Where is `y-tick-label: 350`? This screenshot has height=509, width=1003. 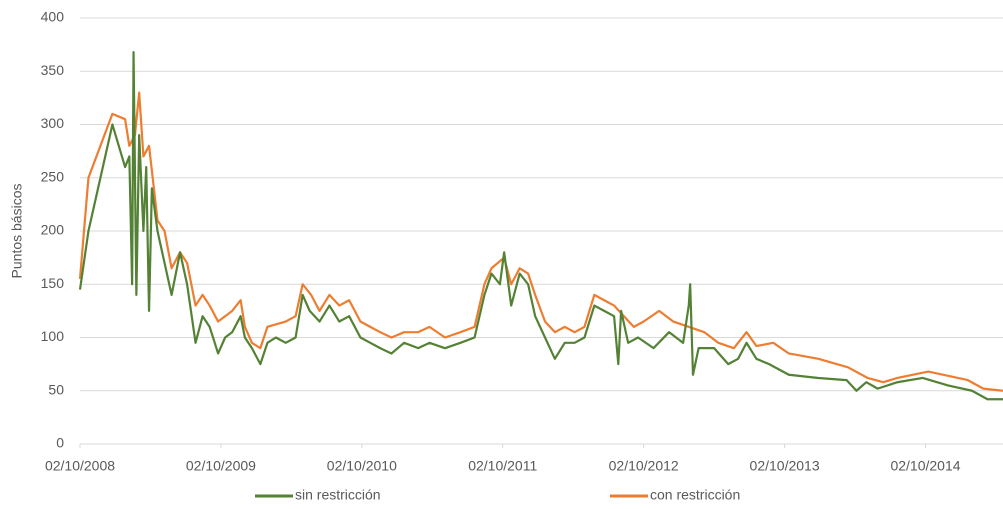
y-tick-label: 350 is located at coordinates (53, 70).